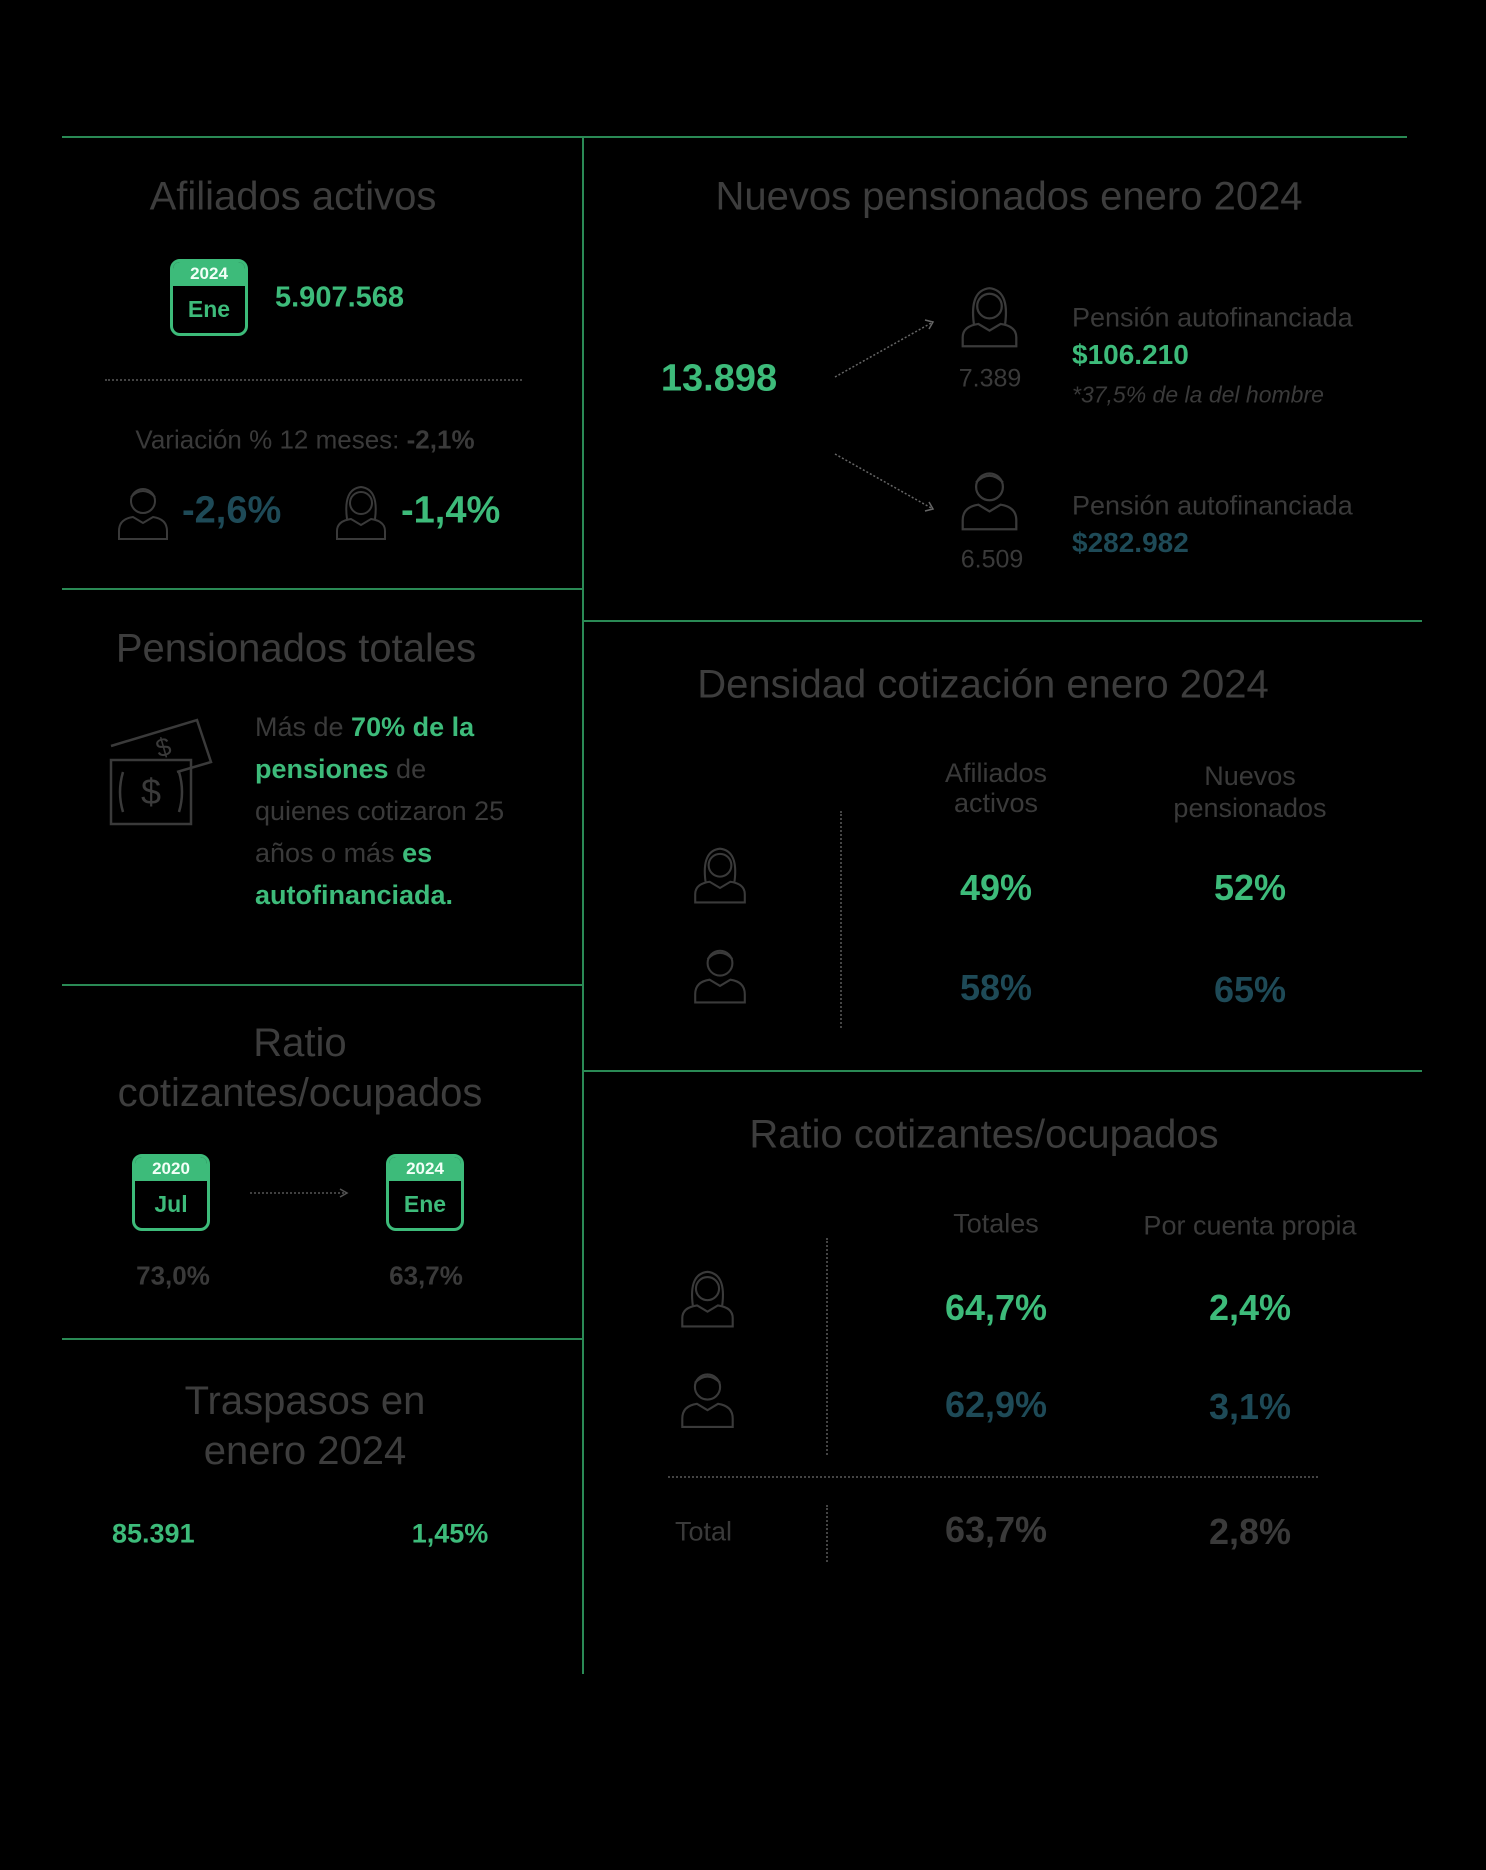  What do you see at coordinates (1130, 542) in the screenshot?
I see `pension-amount: $282.982` at bounding box center [1130, 542].